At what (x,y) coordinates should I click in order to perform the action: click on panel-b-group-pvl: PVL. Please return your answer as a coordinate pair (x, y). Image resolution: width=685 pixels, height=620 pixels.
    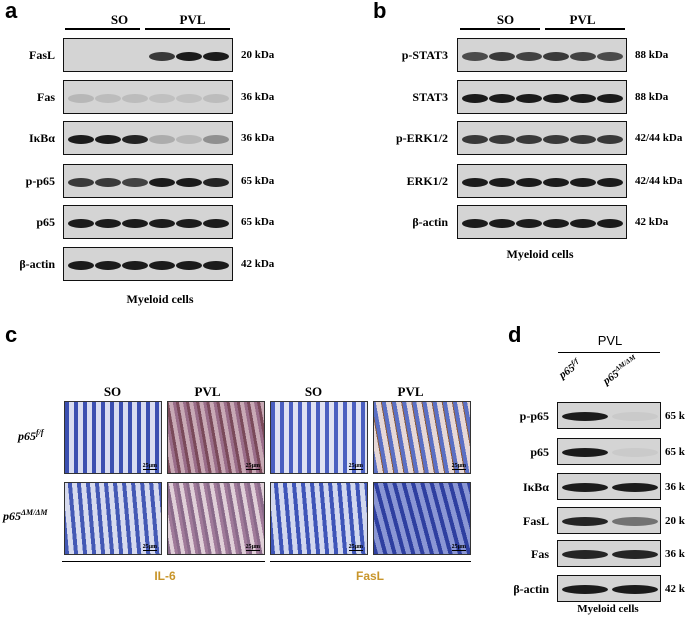
    Looking at the image, I should click on (582, 19).